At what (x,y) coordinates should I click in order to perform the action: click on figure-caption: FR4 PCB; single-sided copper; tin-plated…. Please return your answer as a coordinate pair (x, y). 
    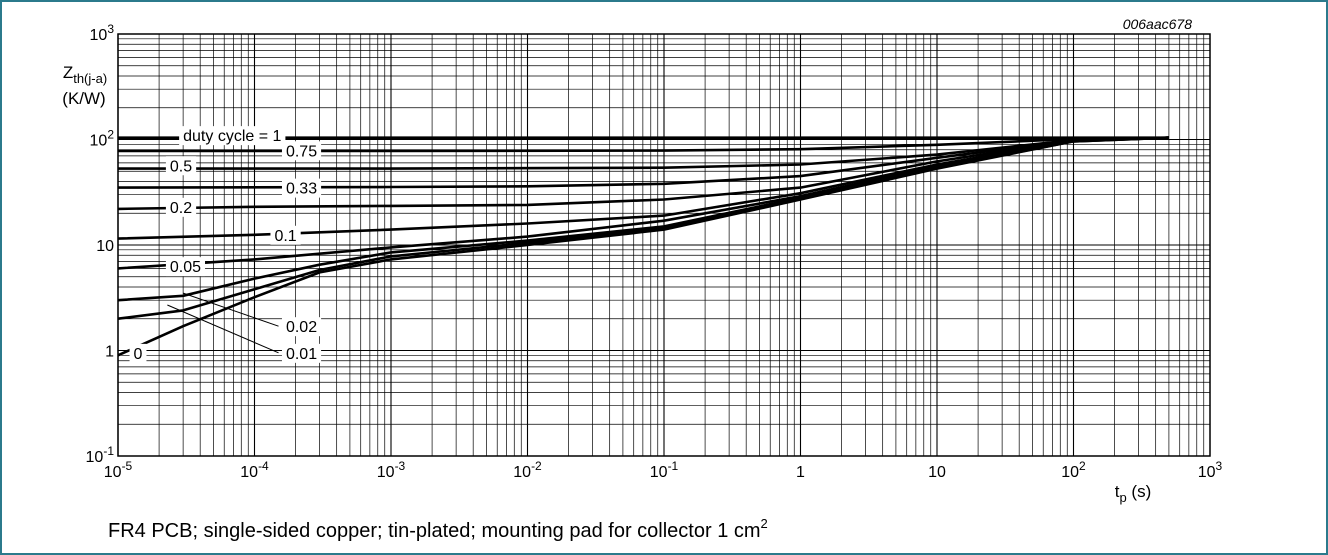
    Looking at the image, I should click on (438, 529).